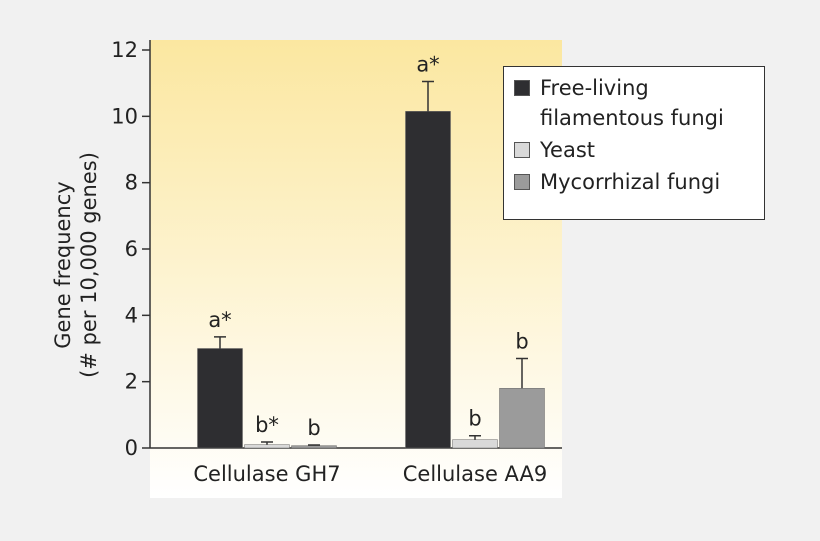 This screenshot has width=820, height=541. I want to click on legend-item: Free-living filamentous fungi, so click(634, 103).